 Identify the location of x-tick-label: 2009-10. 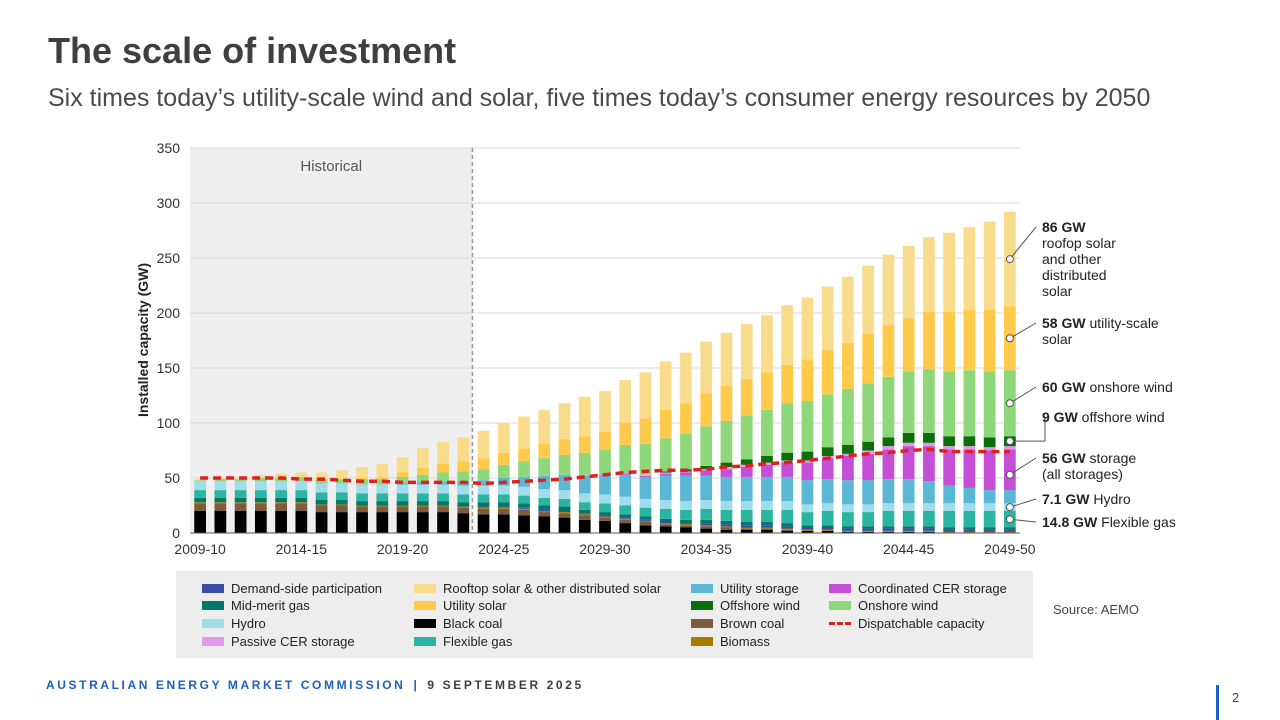
(200, 549).